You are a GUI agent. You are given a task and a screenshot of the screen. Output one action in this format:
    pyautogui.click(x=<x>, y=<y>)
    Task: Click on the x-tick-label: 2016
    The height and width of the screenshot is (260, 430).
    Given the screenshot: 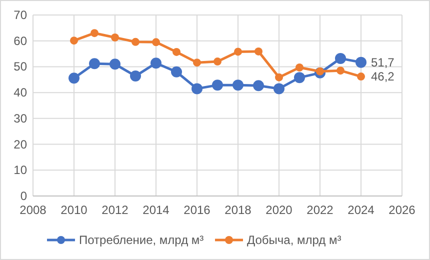 What is the action you would take?
    pyautogui.click(x=197, y=210)
    